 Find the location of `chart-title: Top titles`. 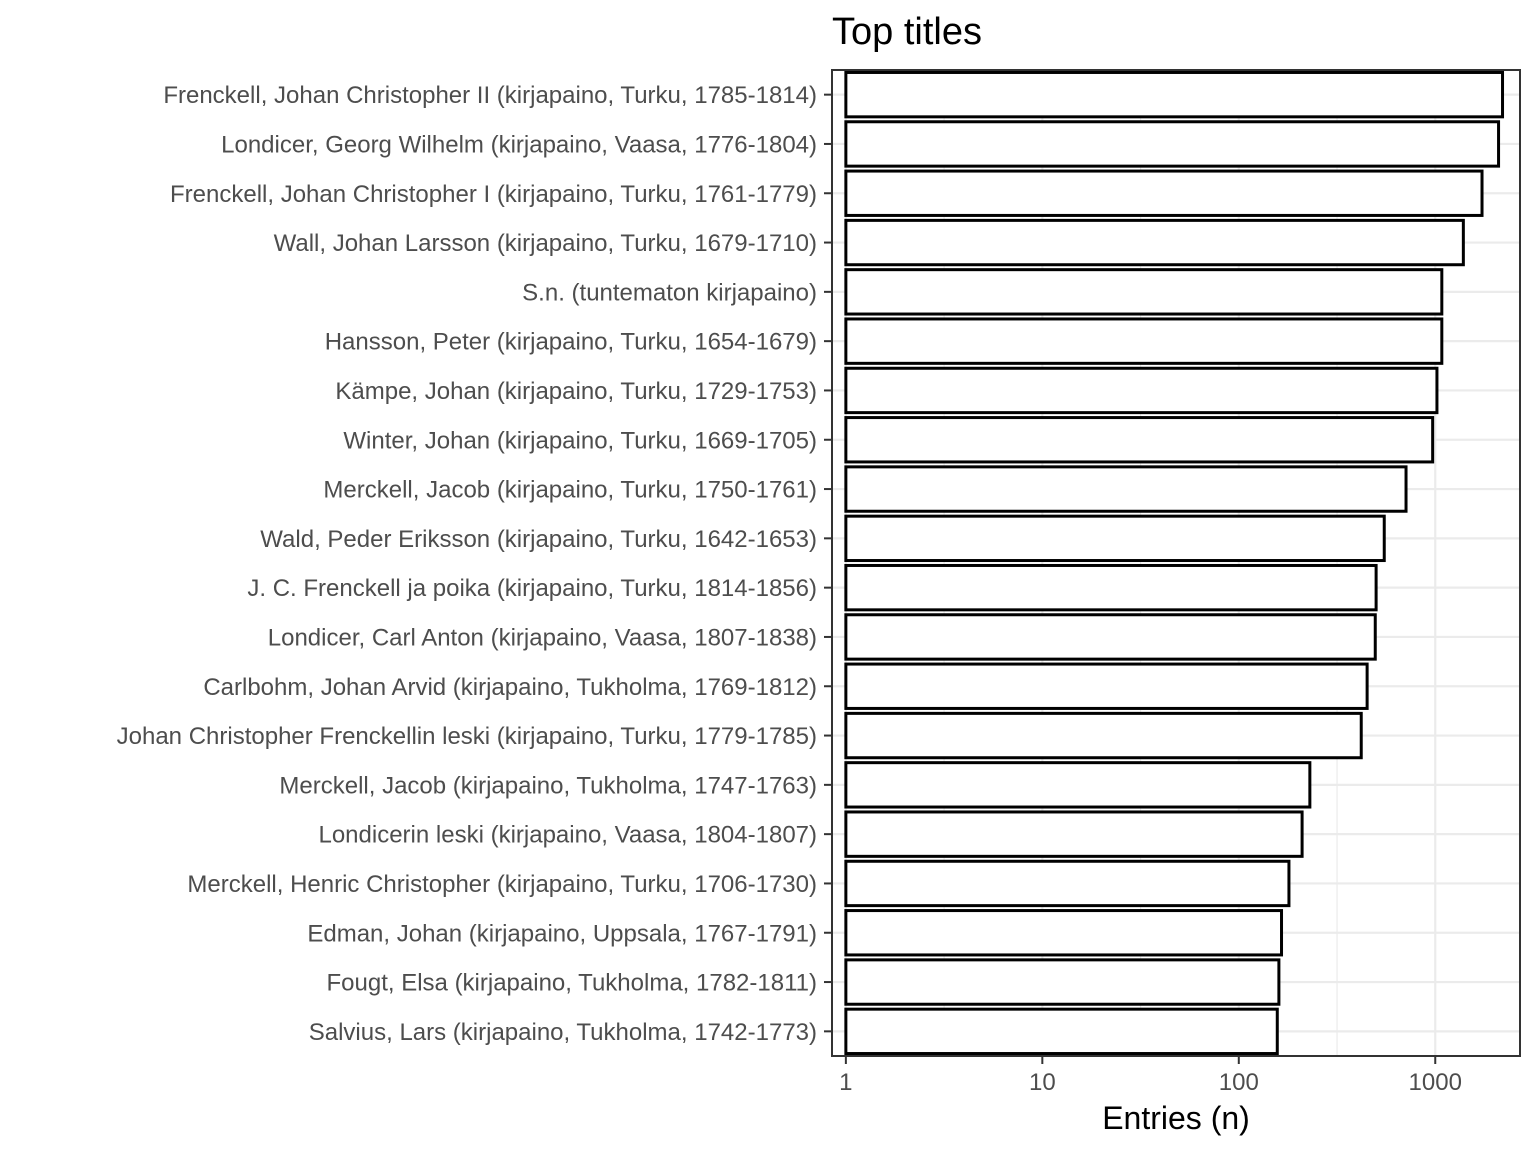

chart-title: Top titles is located at coordinates (907, 32).